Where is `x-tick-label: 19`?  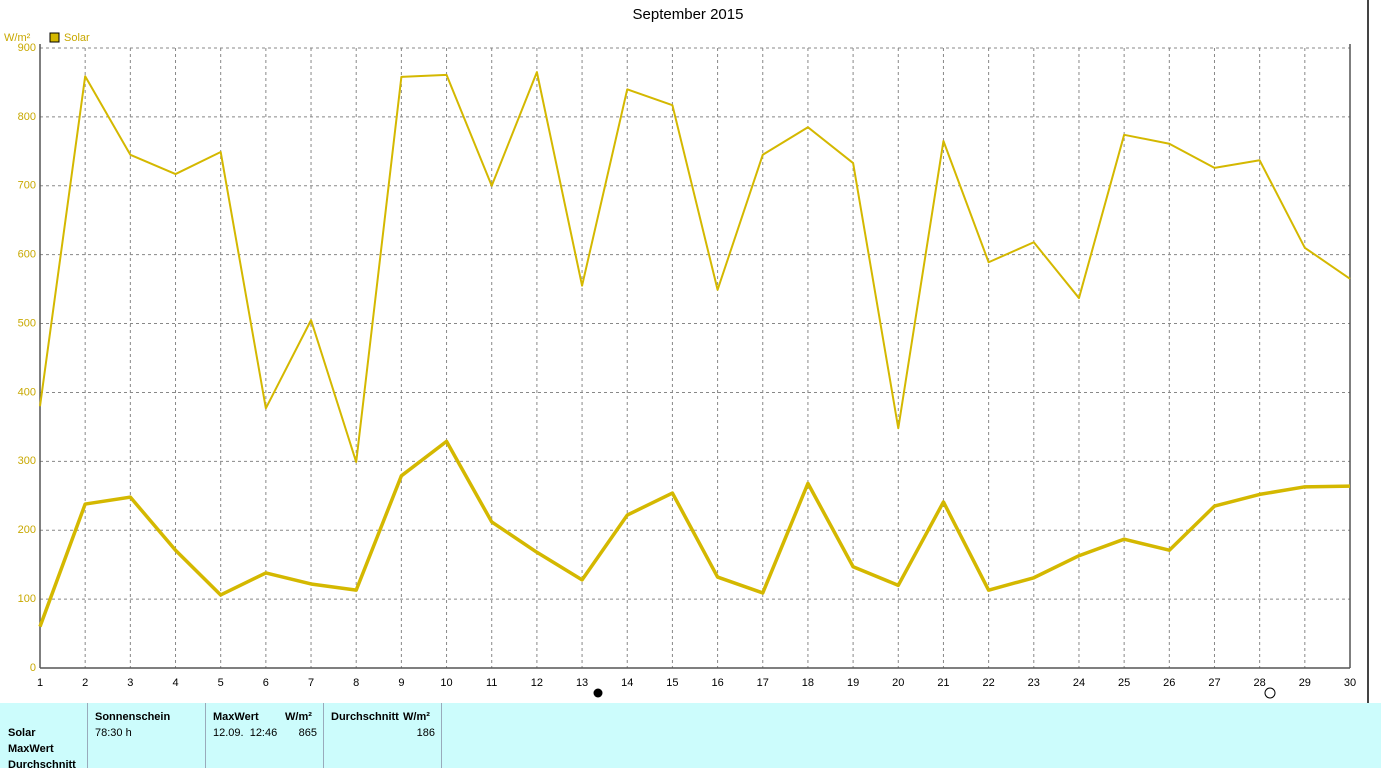 x-tick-label: 19 is located at coordinates (853, 683).